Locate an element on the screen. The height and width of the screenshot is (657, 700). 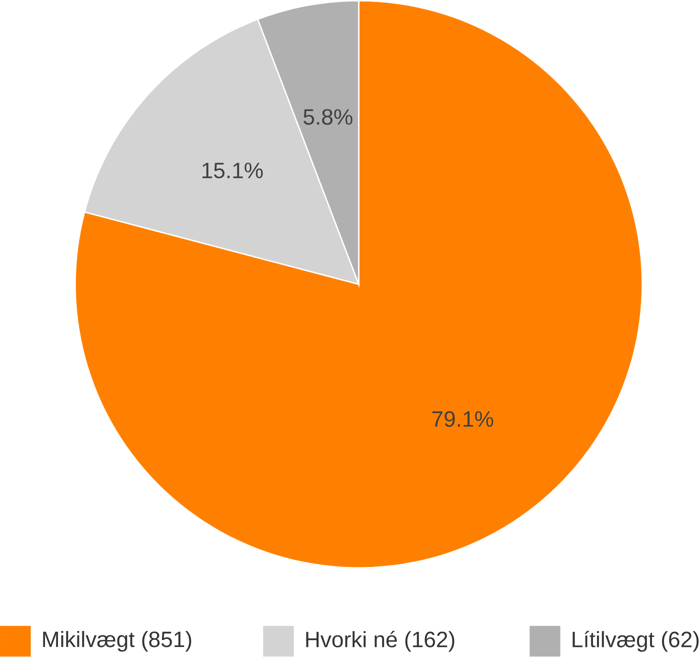
data-label: 15.1% is located at coordinates (232, 170).